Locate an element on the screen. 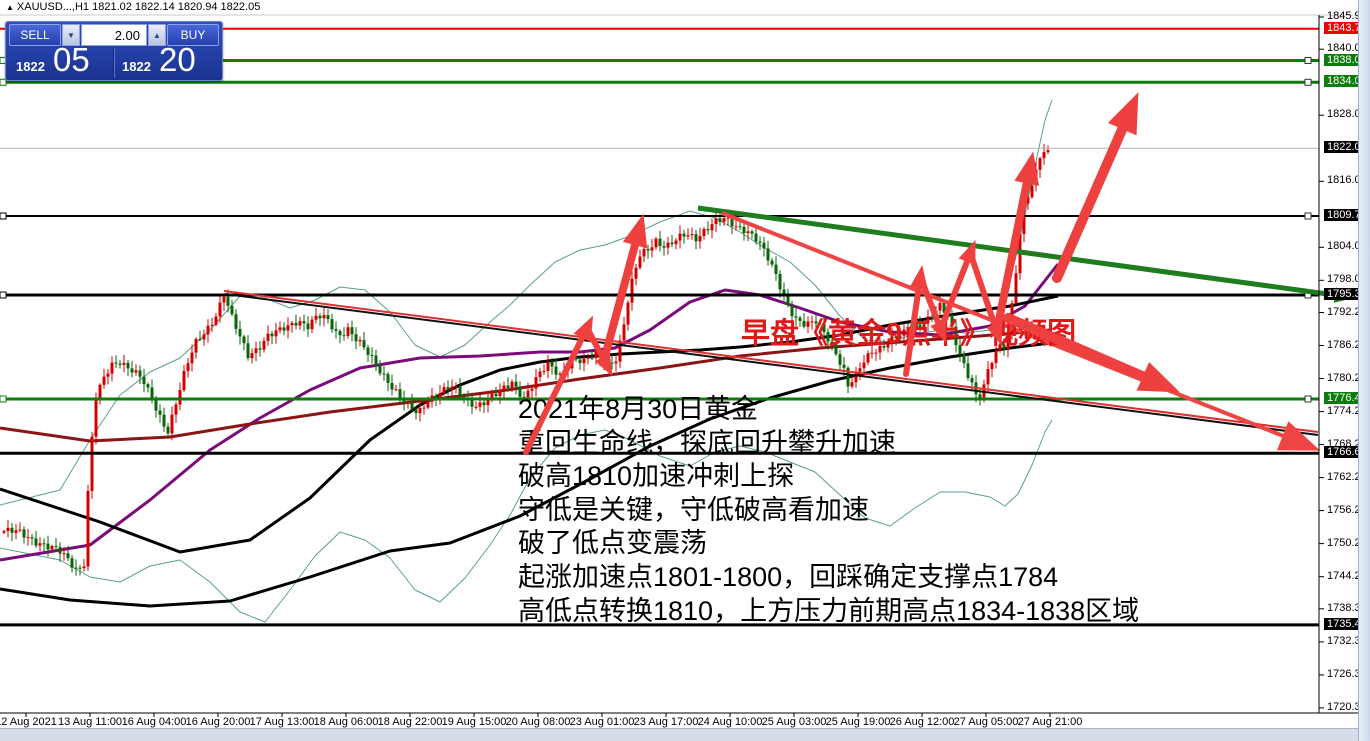  symbol-collapse-icon: ▲ is located at coordinates (10, 7).